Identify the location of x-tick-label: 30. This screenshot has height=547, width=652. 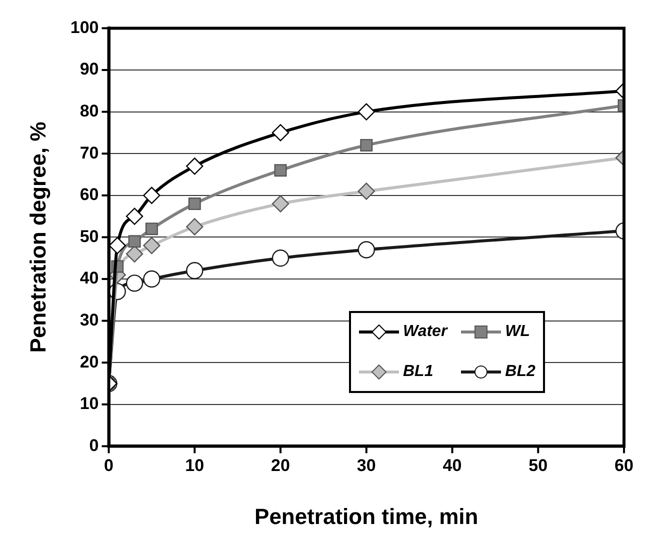
(366, 466).